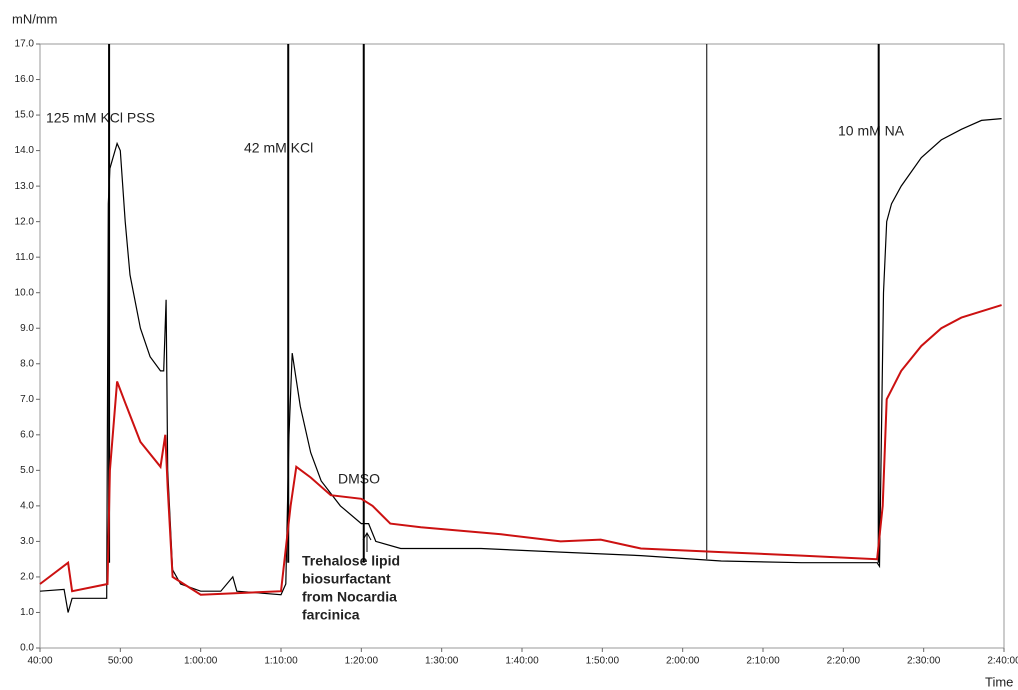 This screenshot has width=1018, height=690. I want to click on y-tick-label: 9.0, so click(27, 328).